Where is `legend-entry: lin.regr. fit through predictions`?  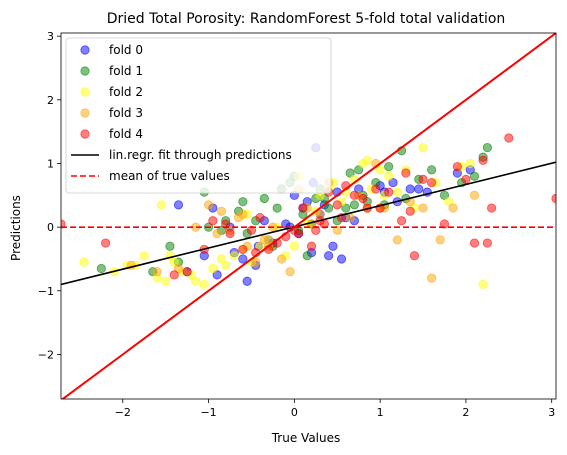
legend-entry: lin.regr. fit through predictions is located at coordinates (181, 155).